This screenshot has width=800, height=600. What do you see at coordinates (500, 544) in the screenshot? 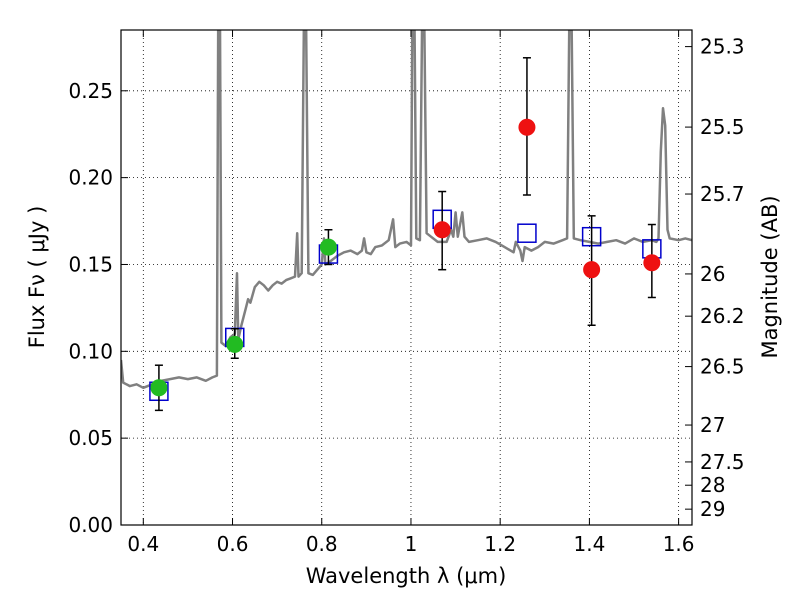
I see `x-tick-label: 1.2` at bounding box center [500, 544].